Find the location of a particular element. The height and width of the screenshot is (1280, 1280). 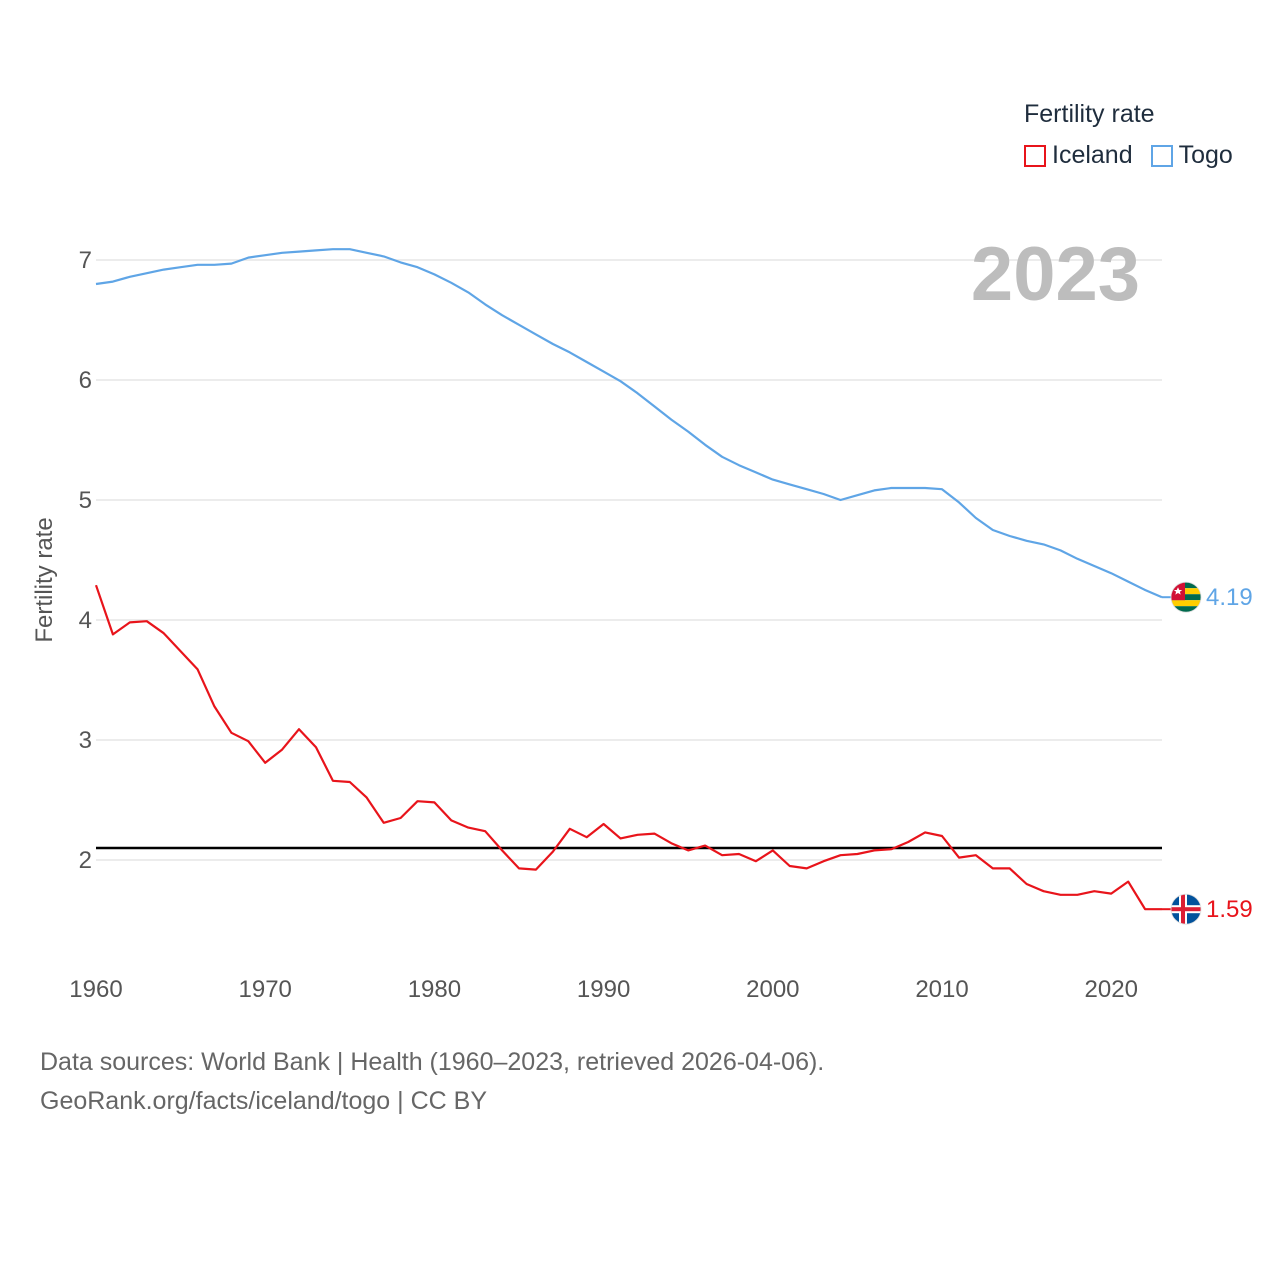

y-tick-3: 3 is located at coordinates (85, 740).